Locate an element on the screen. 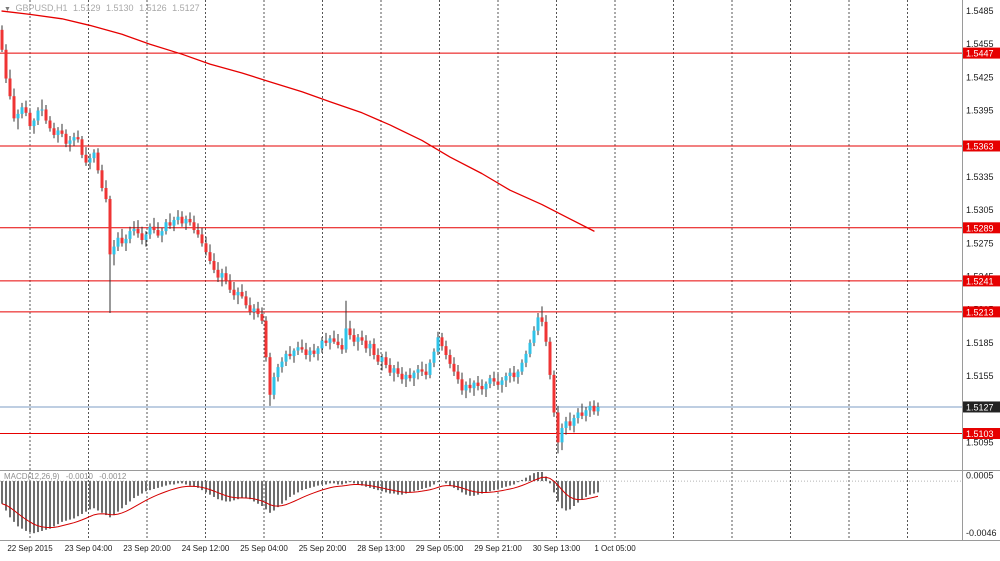 The image size is (1000, 561). current-price-badge-box is located at coordinates (981, 407).